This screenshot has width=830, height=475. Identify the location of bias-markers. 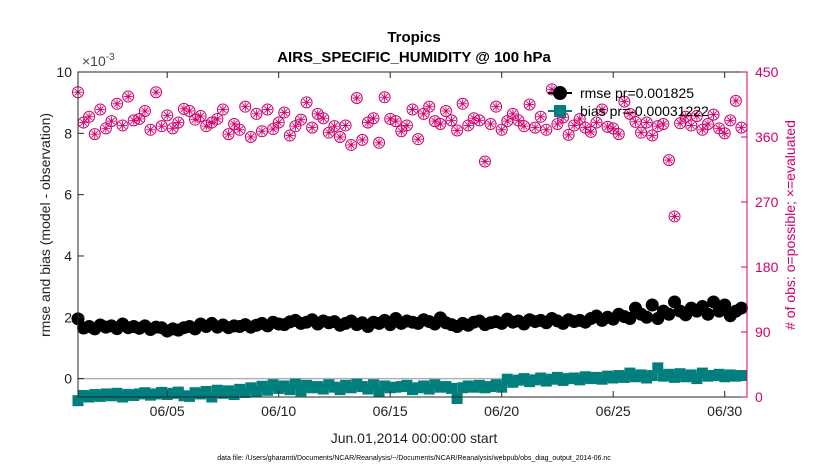
(409, 384).